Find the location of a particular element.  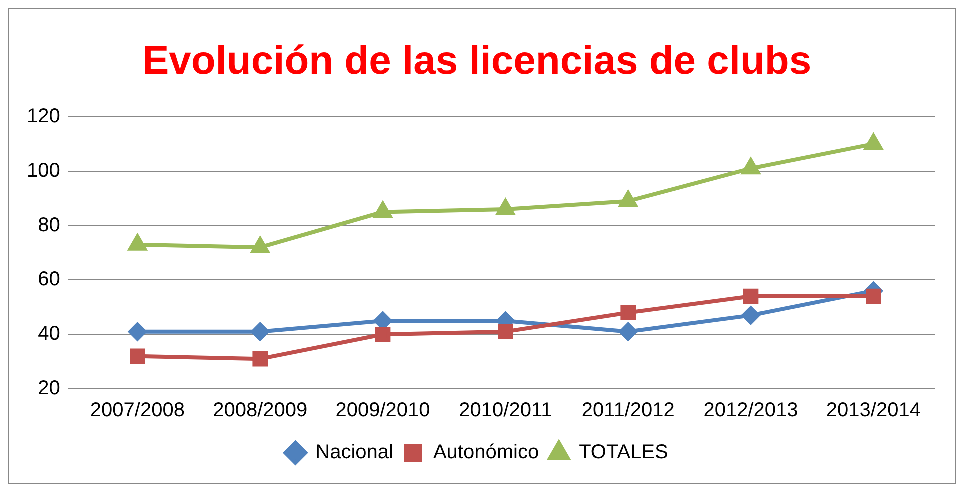

chart-title: Evolución de las licencias de clubs is located at coordinates (477, 61).